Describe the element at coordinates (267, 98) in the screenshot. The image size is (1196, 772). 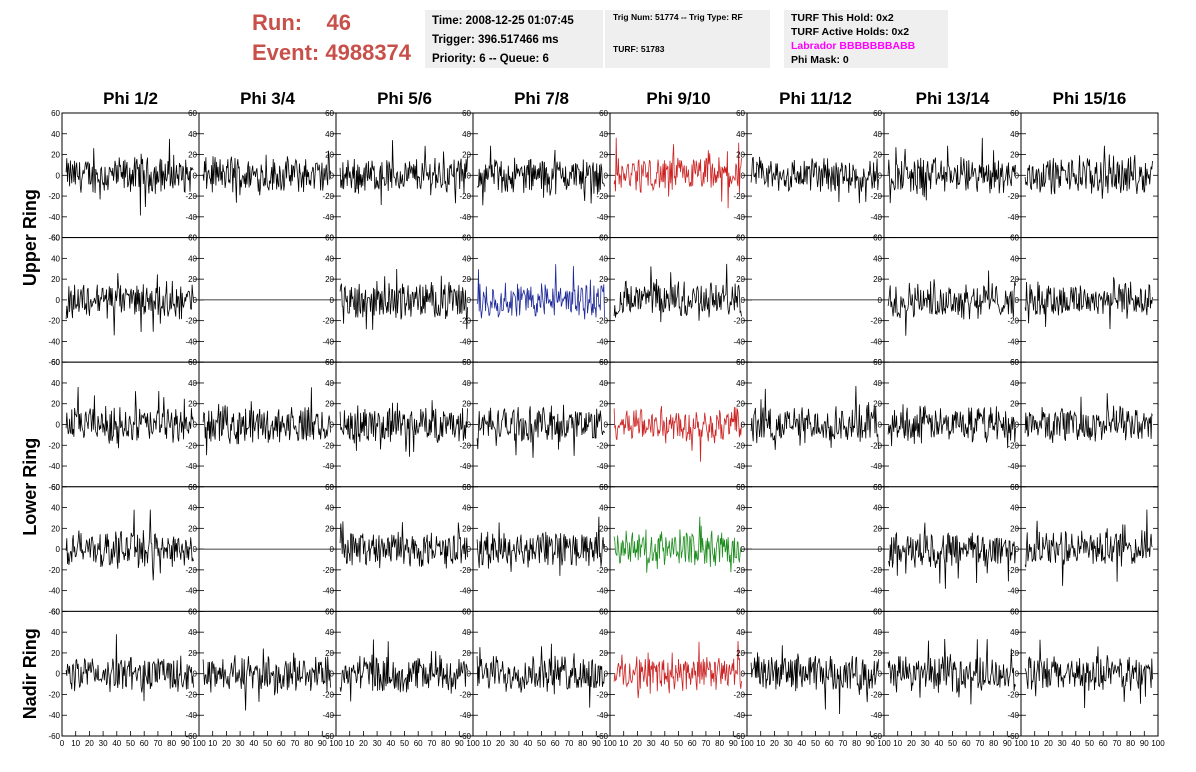
I see `column-title-2: Phi 3/4` at that location.